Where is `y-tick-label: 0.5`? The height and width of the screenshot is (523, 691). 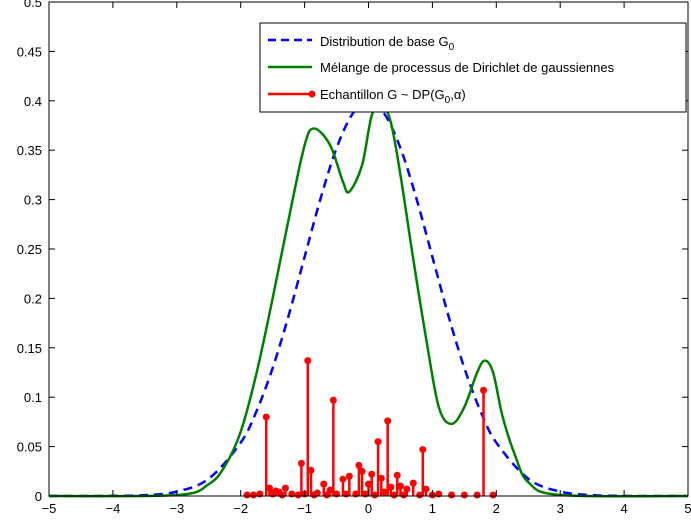 y-tick-label: 0.5 is located at coordinates (33, 5).